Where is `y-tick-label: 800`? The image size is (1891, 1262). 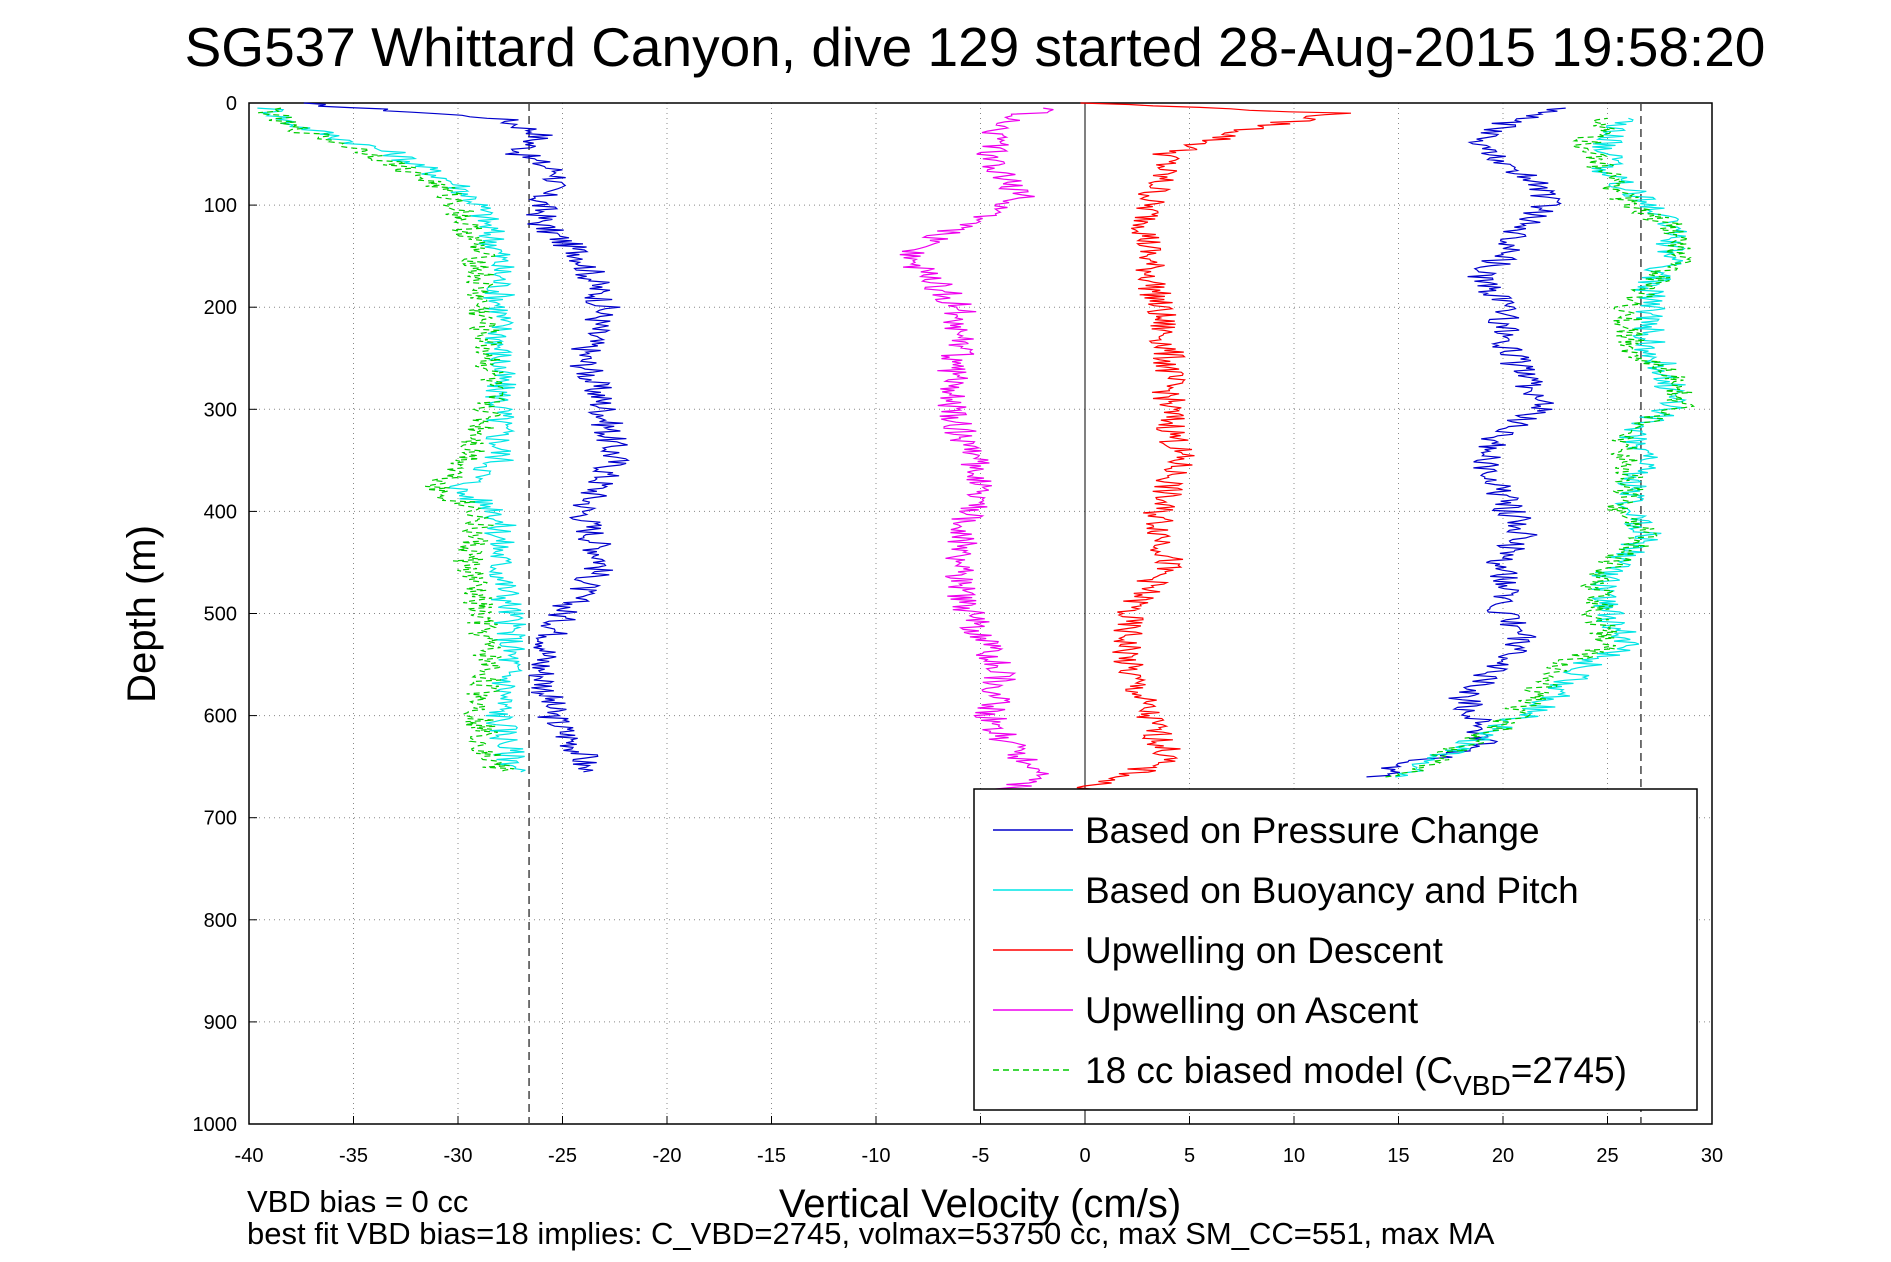
y-tick-label: 800 is located at coordinates (220, 921).